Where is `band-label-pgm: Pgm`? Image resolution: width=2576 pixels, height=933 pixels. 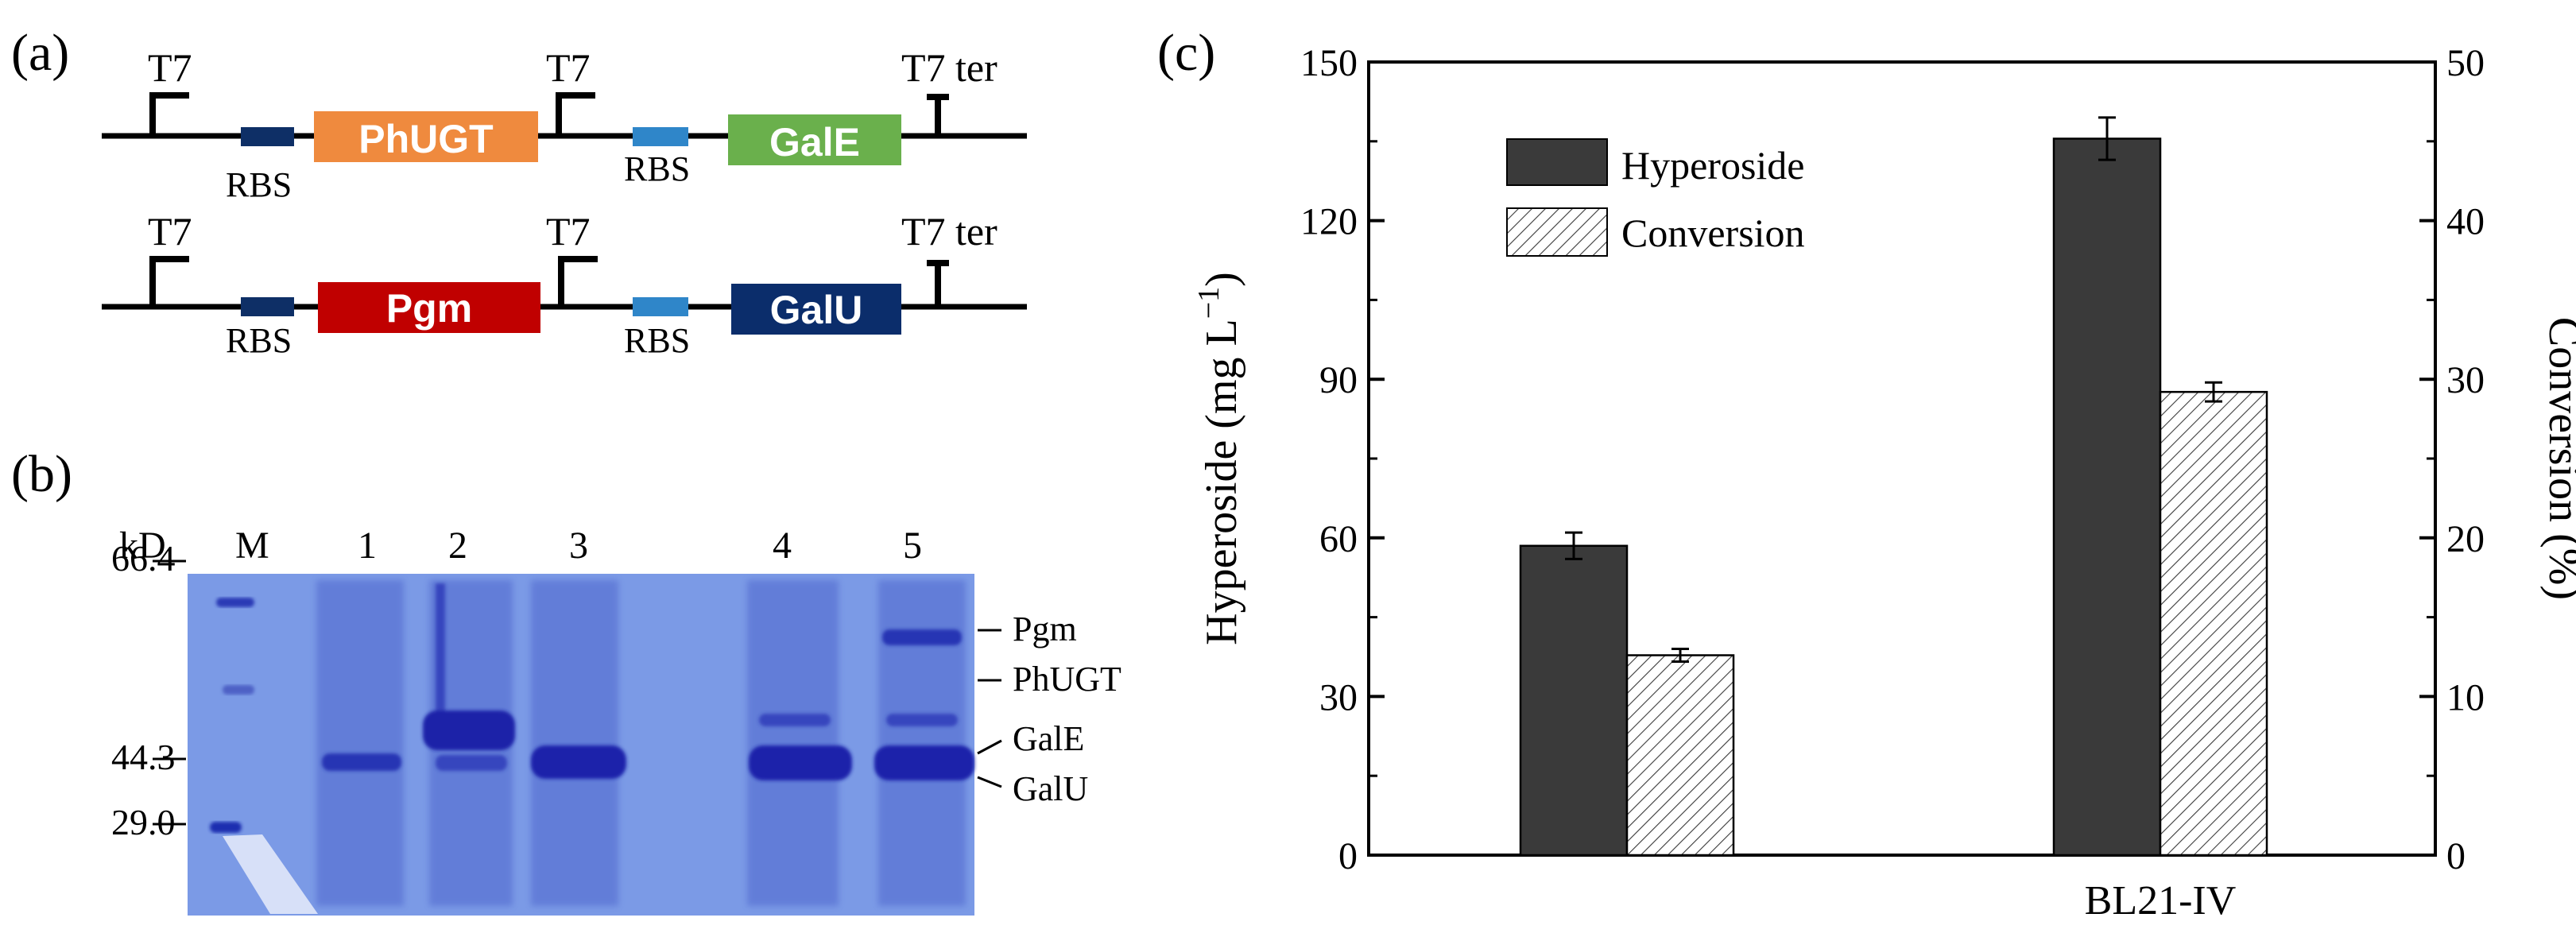
band-label-pgm: Pgm is located at coordinates (1045, 629).